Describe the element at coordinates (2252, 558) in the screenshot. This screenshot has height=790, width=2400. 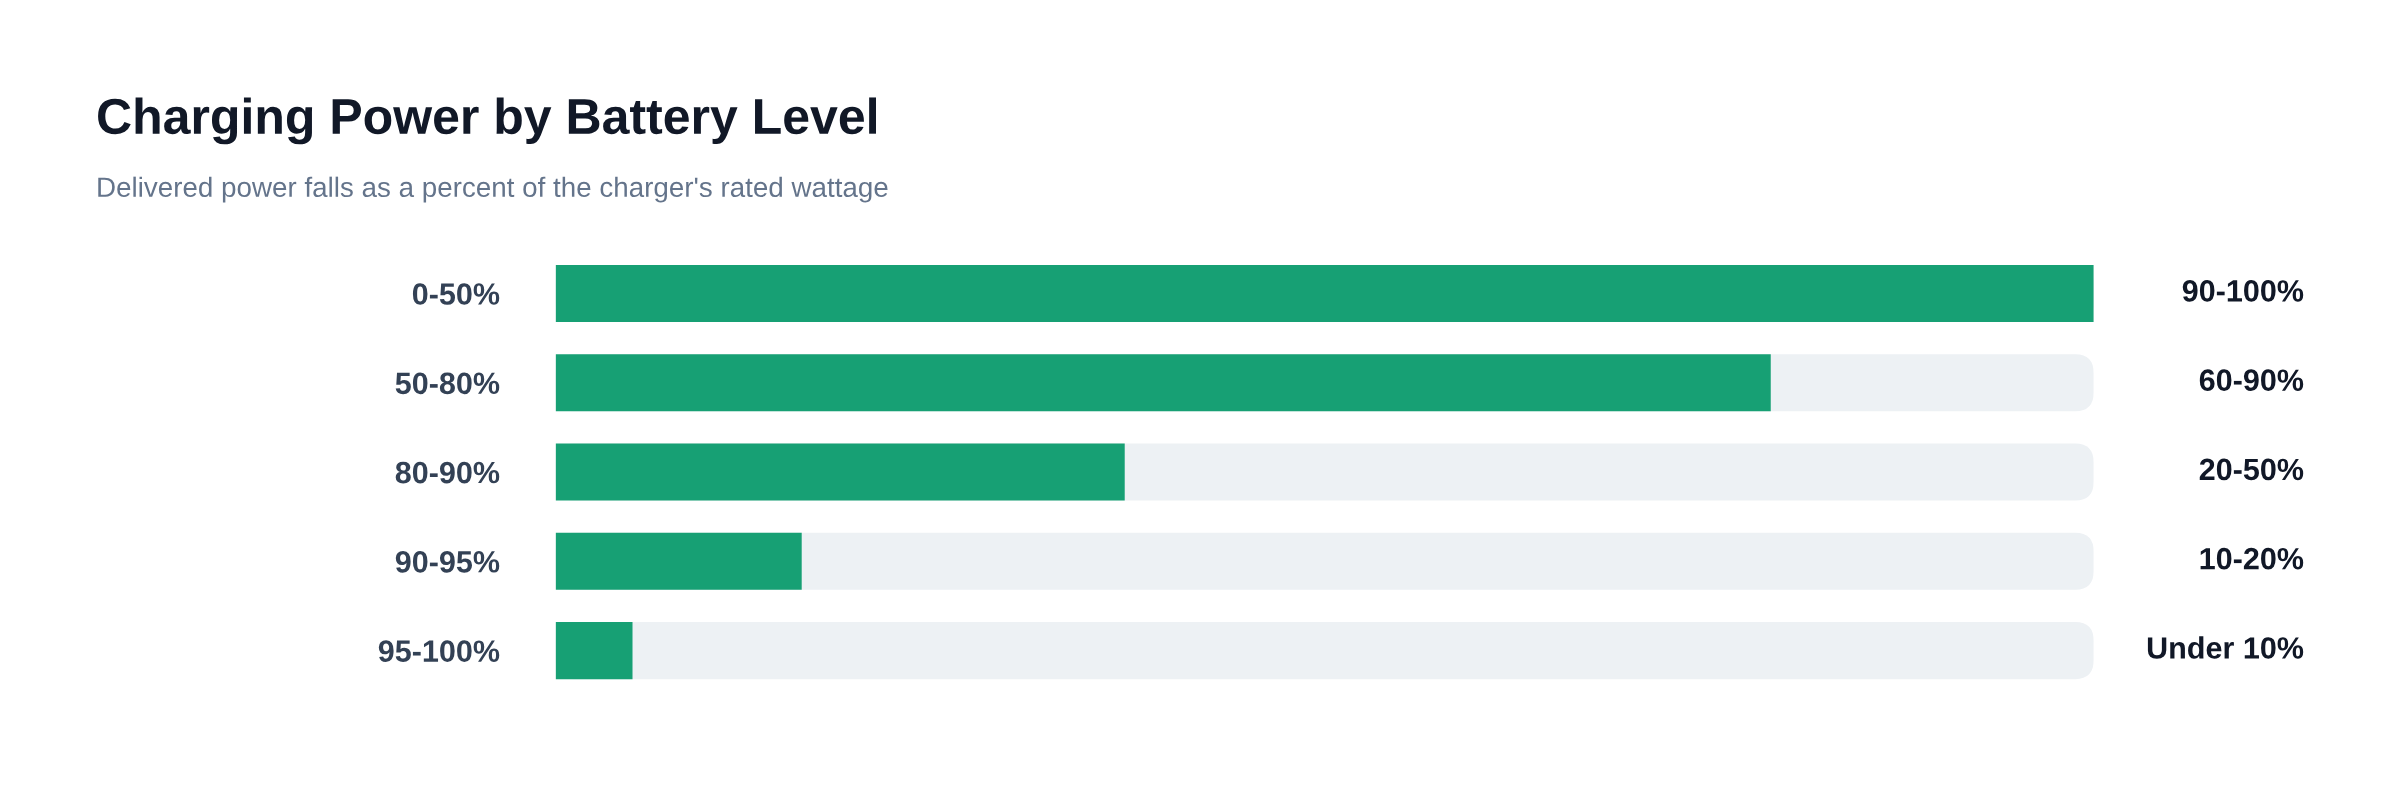
I see `text: 10-20%` at that location.